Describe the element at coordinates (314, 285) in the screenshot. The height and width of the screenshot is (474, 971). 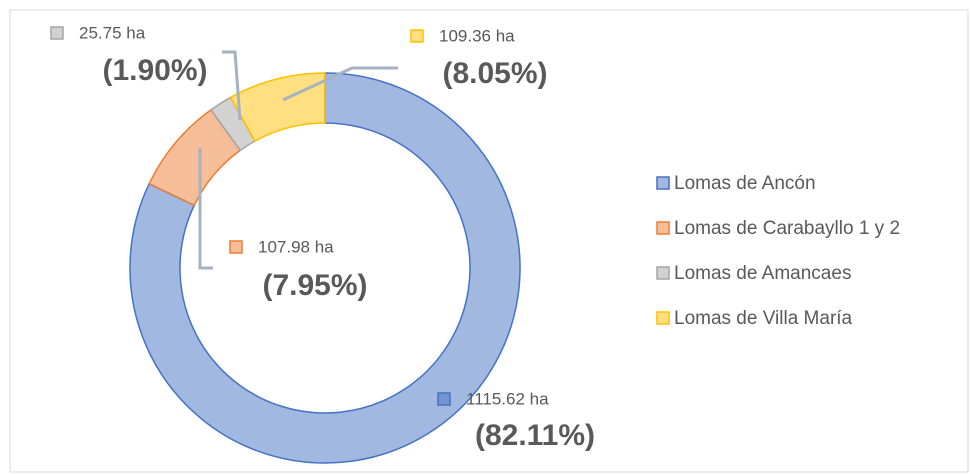
I see `percent-label: (7.95%)` at that location.